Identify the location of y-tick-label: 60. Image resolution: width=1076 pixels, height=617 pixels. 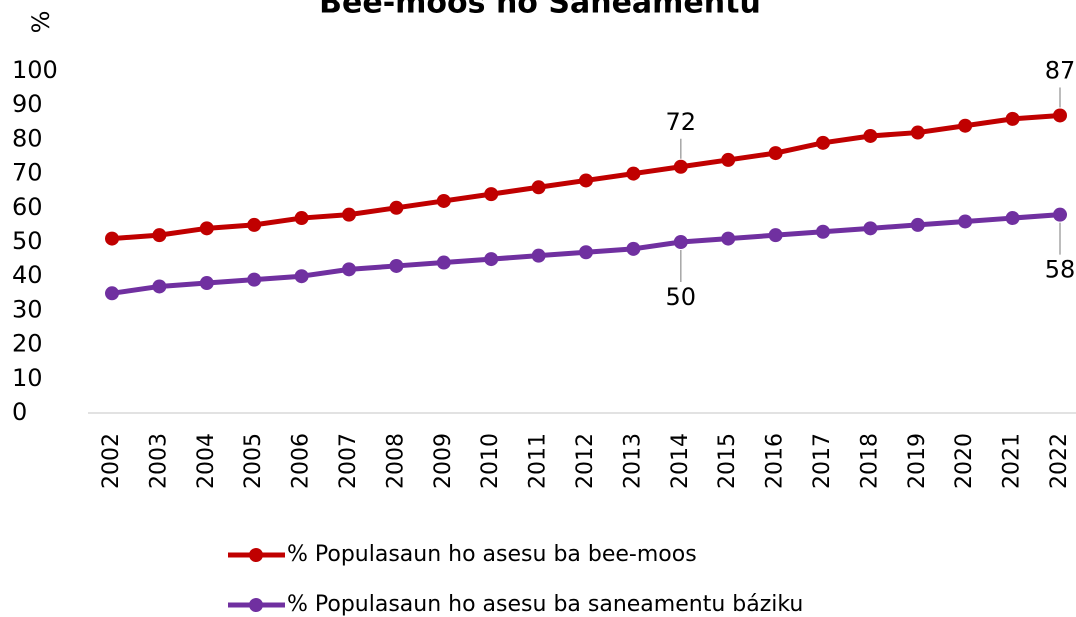
(27, 207).